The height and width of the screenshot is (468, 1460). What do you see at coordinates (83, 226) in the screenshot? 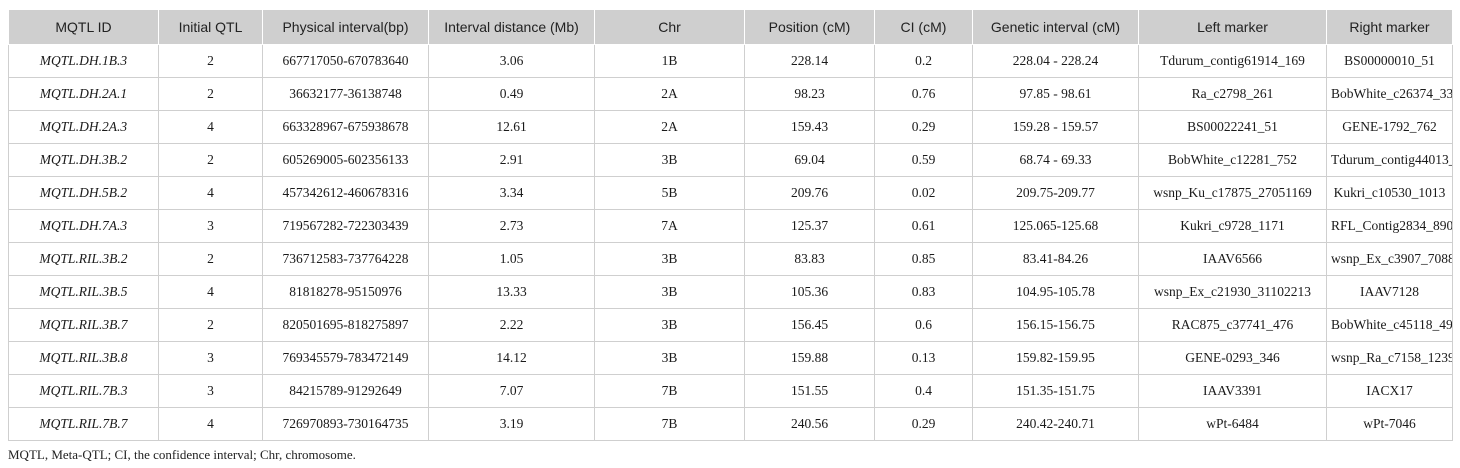
I see `mqtl-id-cell: MQTL.DH.7A.3` at bounding box center [83, 226].